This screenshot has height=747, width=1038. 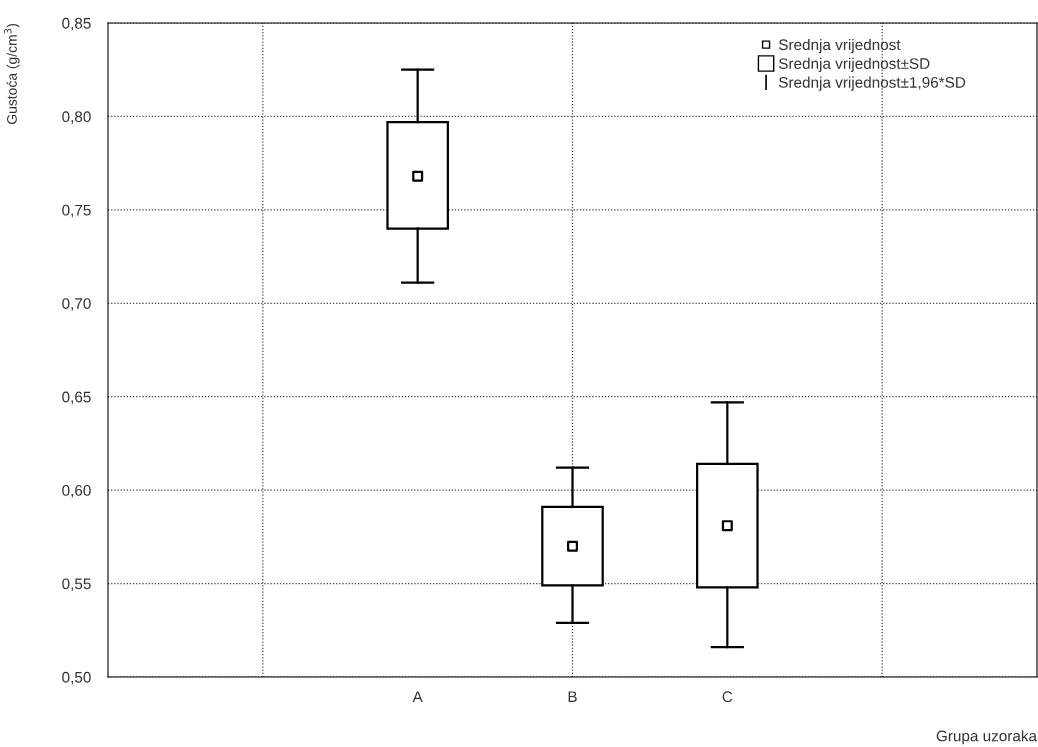 I want to click on annotation: Srednja vrijednost±SD, so click(x=854, y=64).